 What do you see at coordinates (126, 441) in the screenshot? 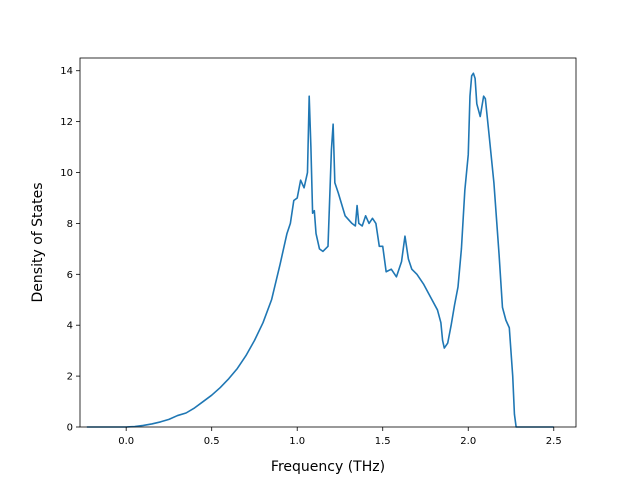
I see `x-tick-label: 0.0` at bounding box center [126, 441].